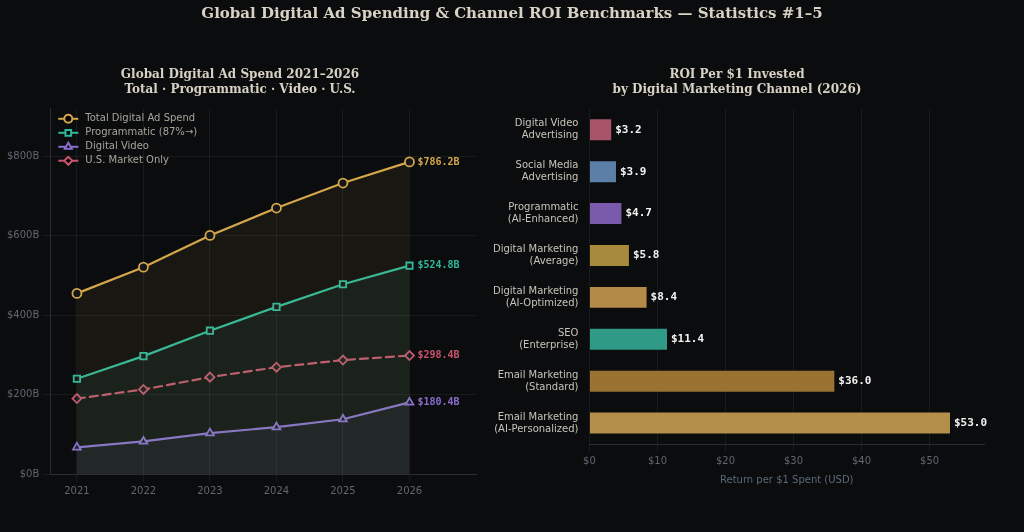 This screenshot has width=1024, height=532. Describe the element at coordinates (141, 132) in the screenshot. I see `legend-label: Programmatic (87%→)` at that location.